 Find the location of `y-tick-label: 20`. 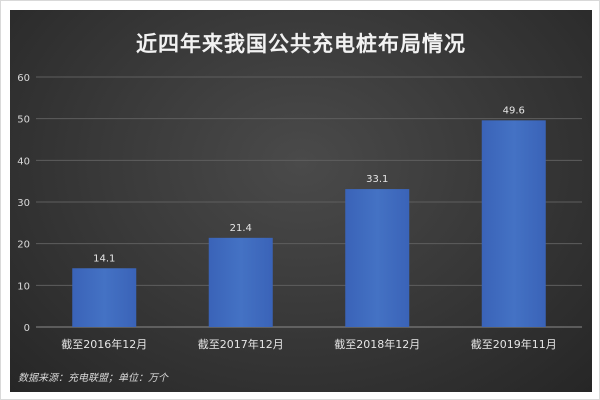

y-tick-label: 20 is located at coordinates (23, 245).